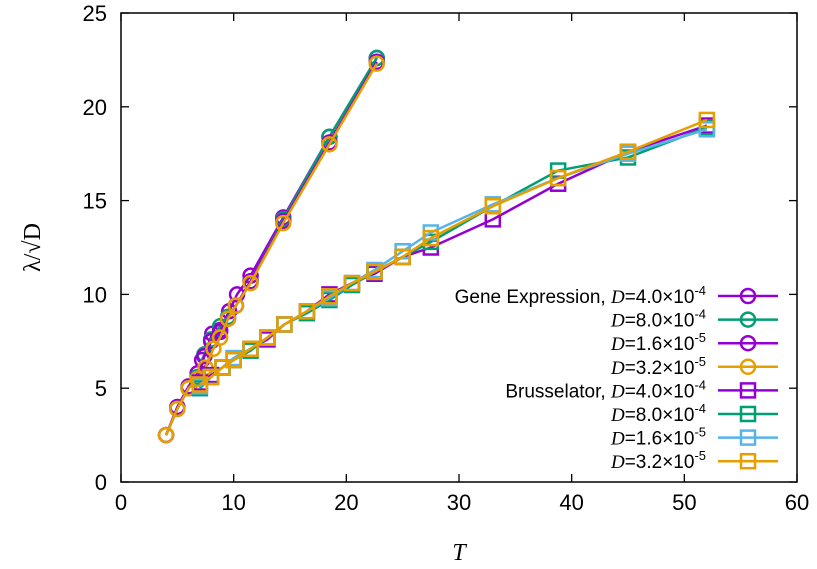 This screenshot has height=569, width=817. I want to click on x-tick-label: 60, so click(797, 502).